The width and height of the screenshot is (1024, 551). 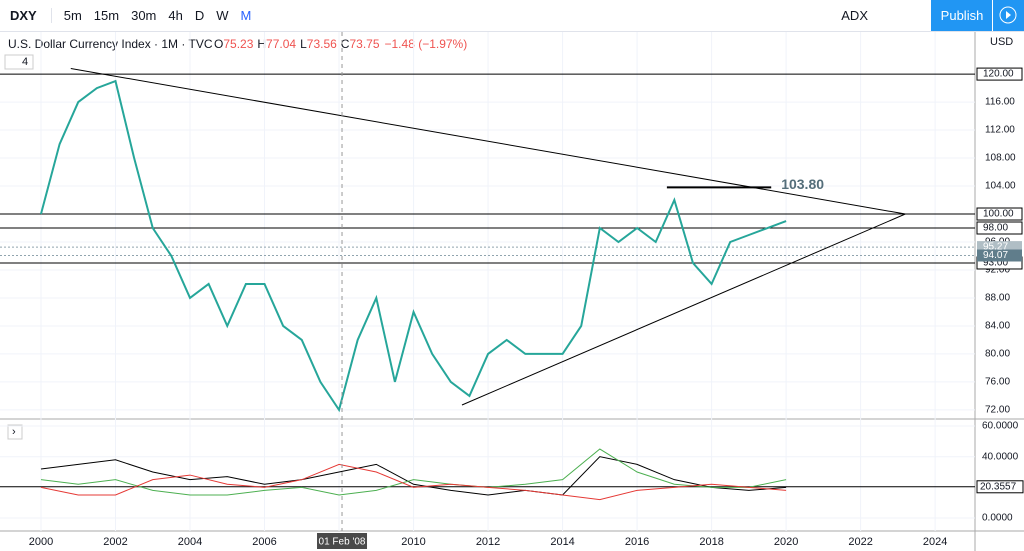 I want to click on y-tick-label: 112.00, so click(x=1000, y=130).